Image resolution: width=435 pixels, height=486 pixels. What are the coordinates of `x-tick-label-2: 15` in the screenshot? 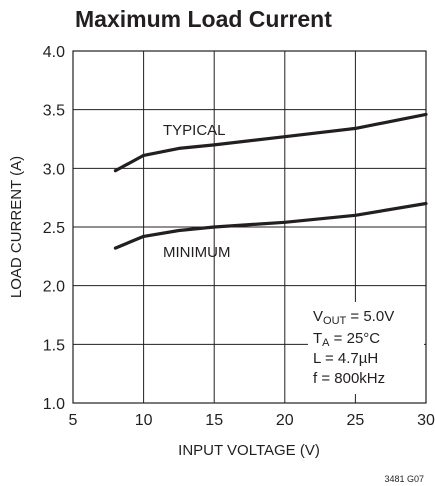 It's located at (214, 420).